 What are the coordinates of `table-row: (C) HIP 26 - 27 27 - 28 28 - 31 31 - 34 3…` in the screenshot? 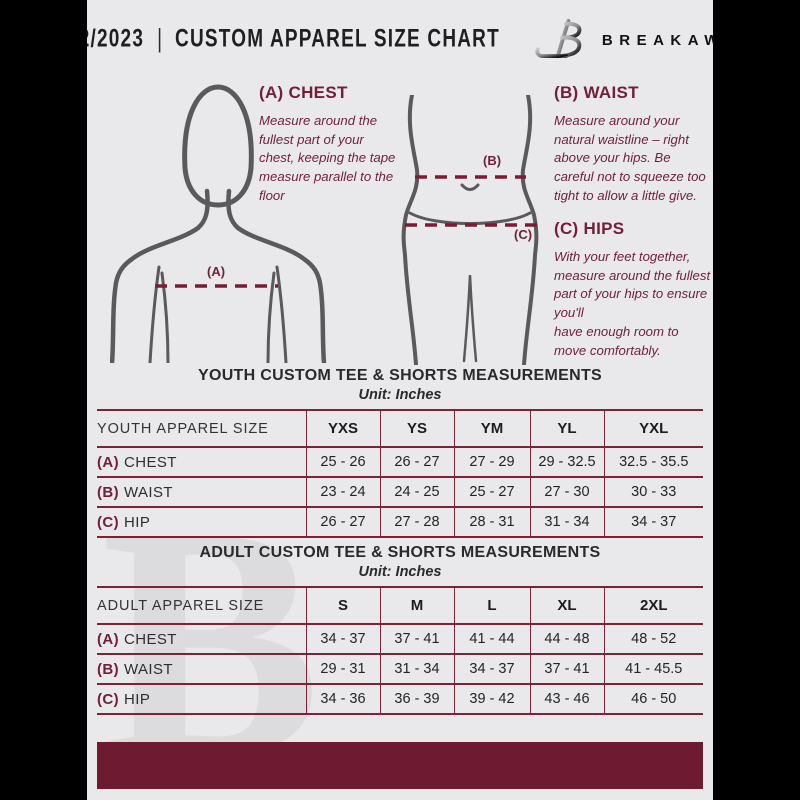 It's located at (400, 522).